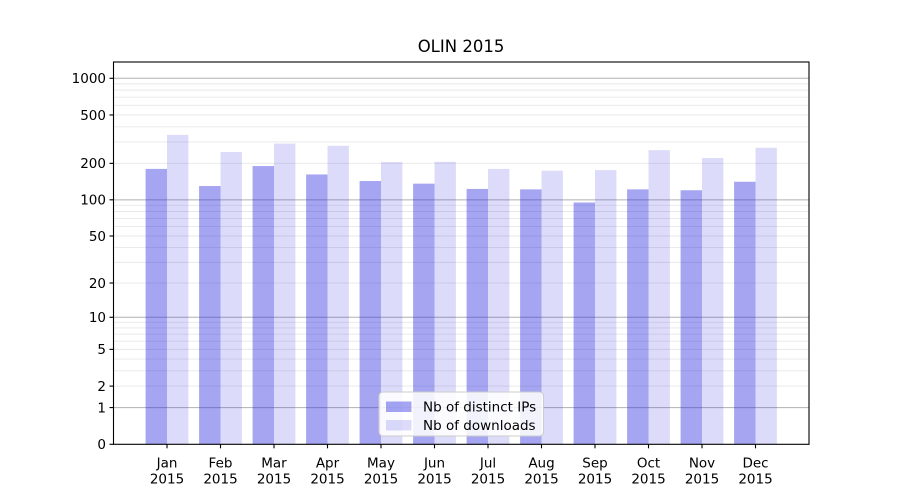 Image resolution: width=900 pixels, height=500 pixels. Describe the element at coordinates (755, 464) in the screenshot. I see `x-tick-label-month: Dec` at that location.